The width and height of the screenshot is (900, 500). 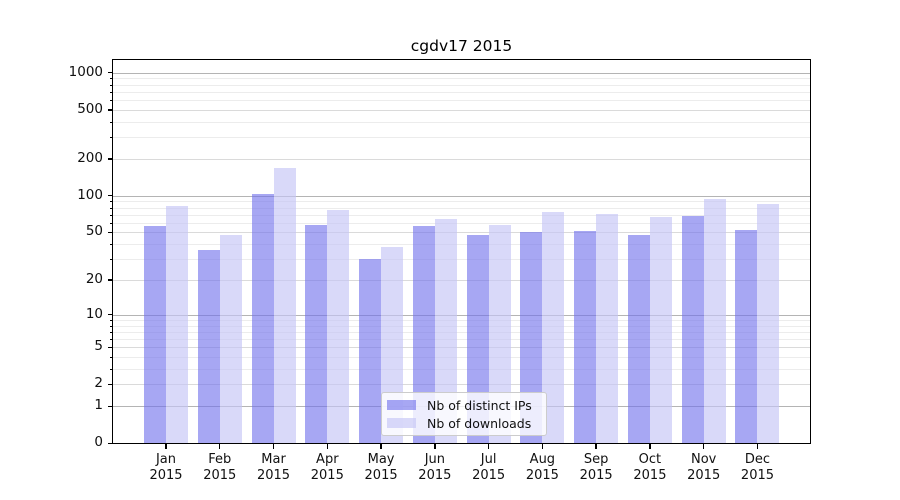 What do you see at coordinates (284, 305) in the screenshot?
I see `bar-mar-downloads` at bounding box center [284, 305].